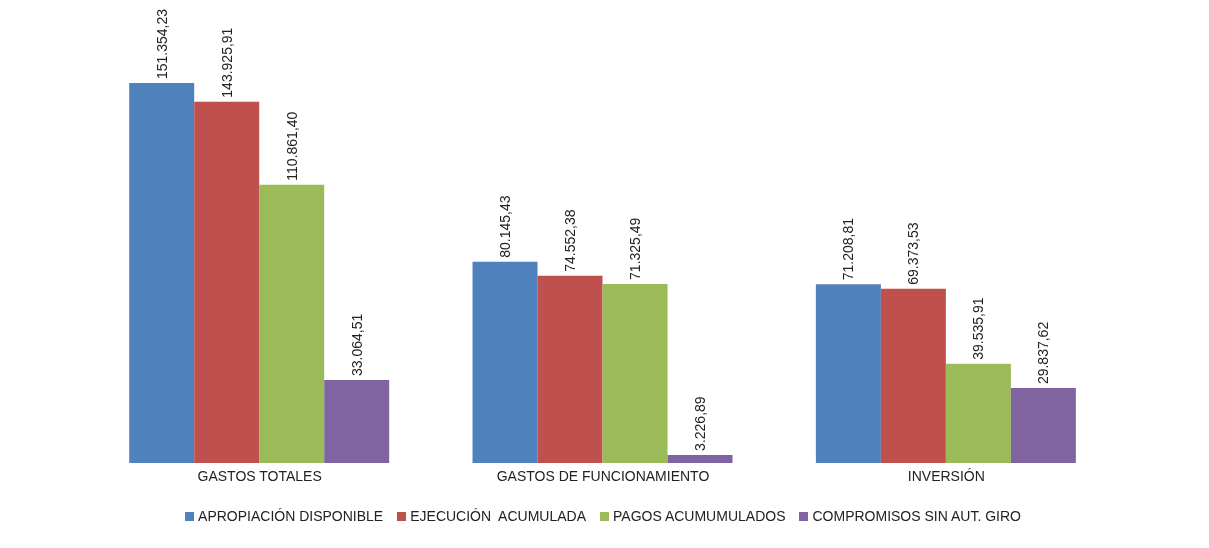 Image resolution: width=1209 pixels, height=548 pixels. What do you see at coordinates (978, 328) in the screenshot?
I see `data-label: 39.535,91` at bounding box center [978, 328].